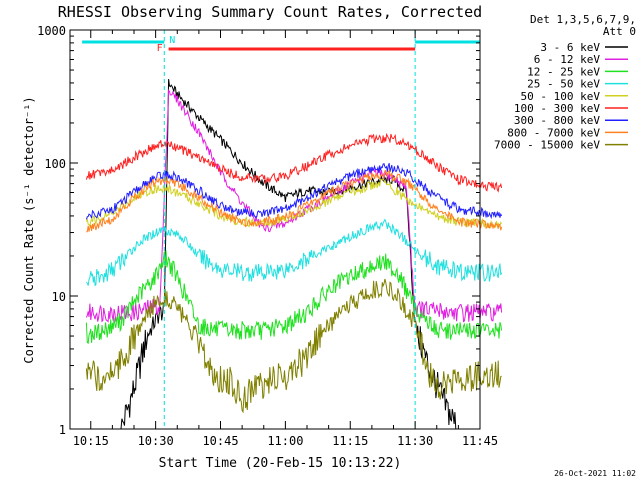 The image size is (640, 484). What do you see at coordinates (557, 108) in the screenshot?
I see `legend-label-100-300-kev: 100 - 300 keV` at bounding box center [557, 108].